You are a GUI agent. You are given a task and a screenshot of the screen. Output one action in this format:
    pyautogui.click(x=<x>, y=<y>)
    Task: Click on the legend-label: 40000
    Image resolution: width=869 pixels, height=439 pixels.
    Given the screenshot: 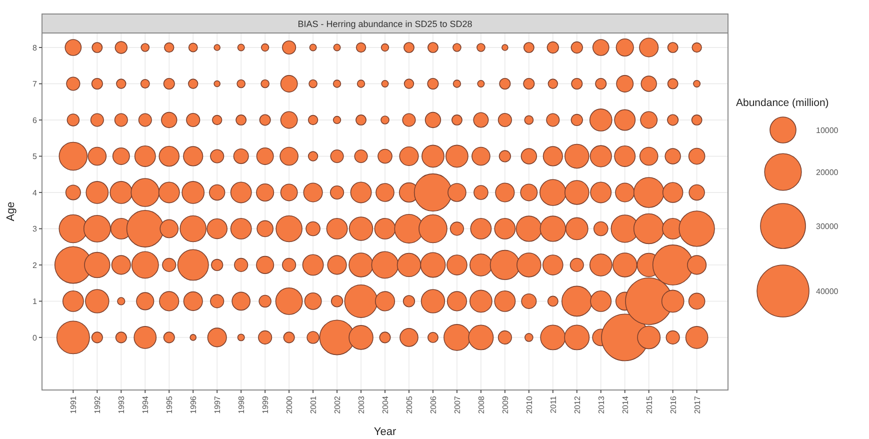 What is the action you would take?
    pyautogui.click(x=827, y=291)
    